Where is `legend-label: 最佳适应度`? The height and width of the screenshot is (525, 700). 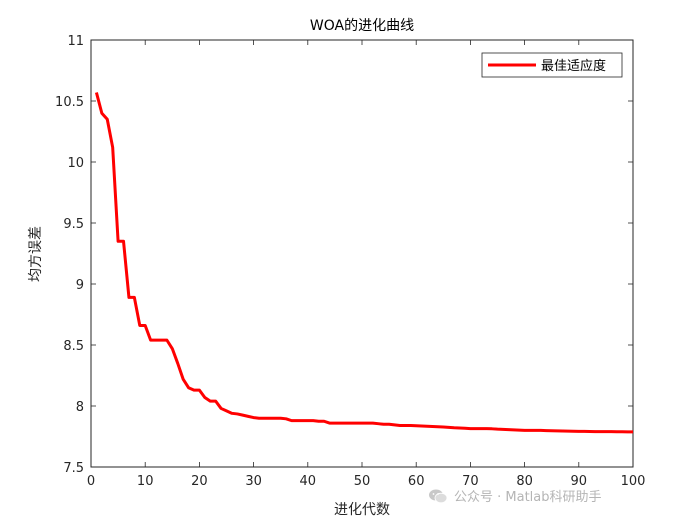 legend-label: 最佳适应度 is located at coordinates (573, 66).